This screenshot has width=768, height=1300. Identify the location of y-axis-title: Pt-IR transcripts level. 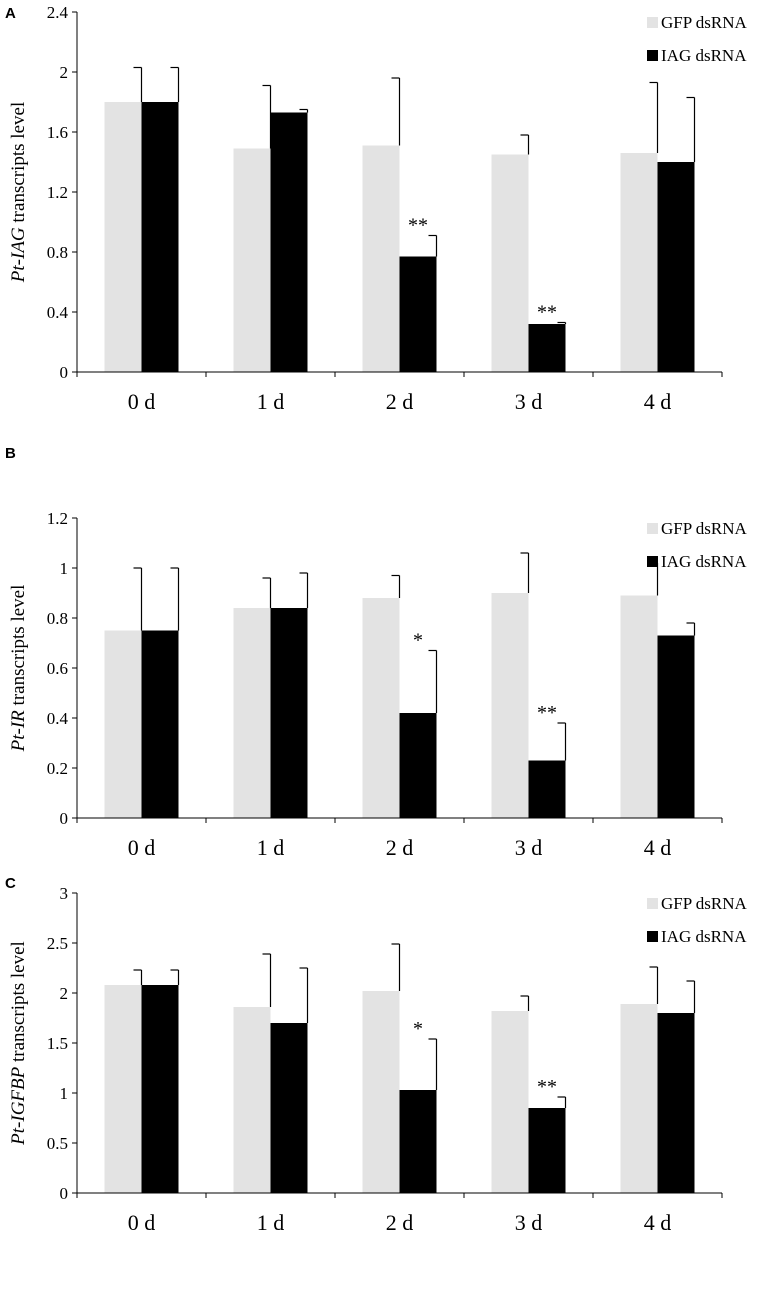
(18, 669).